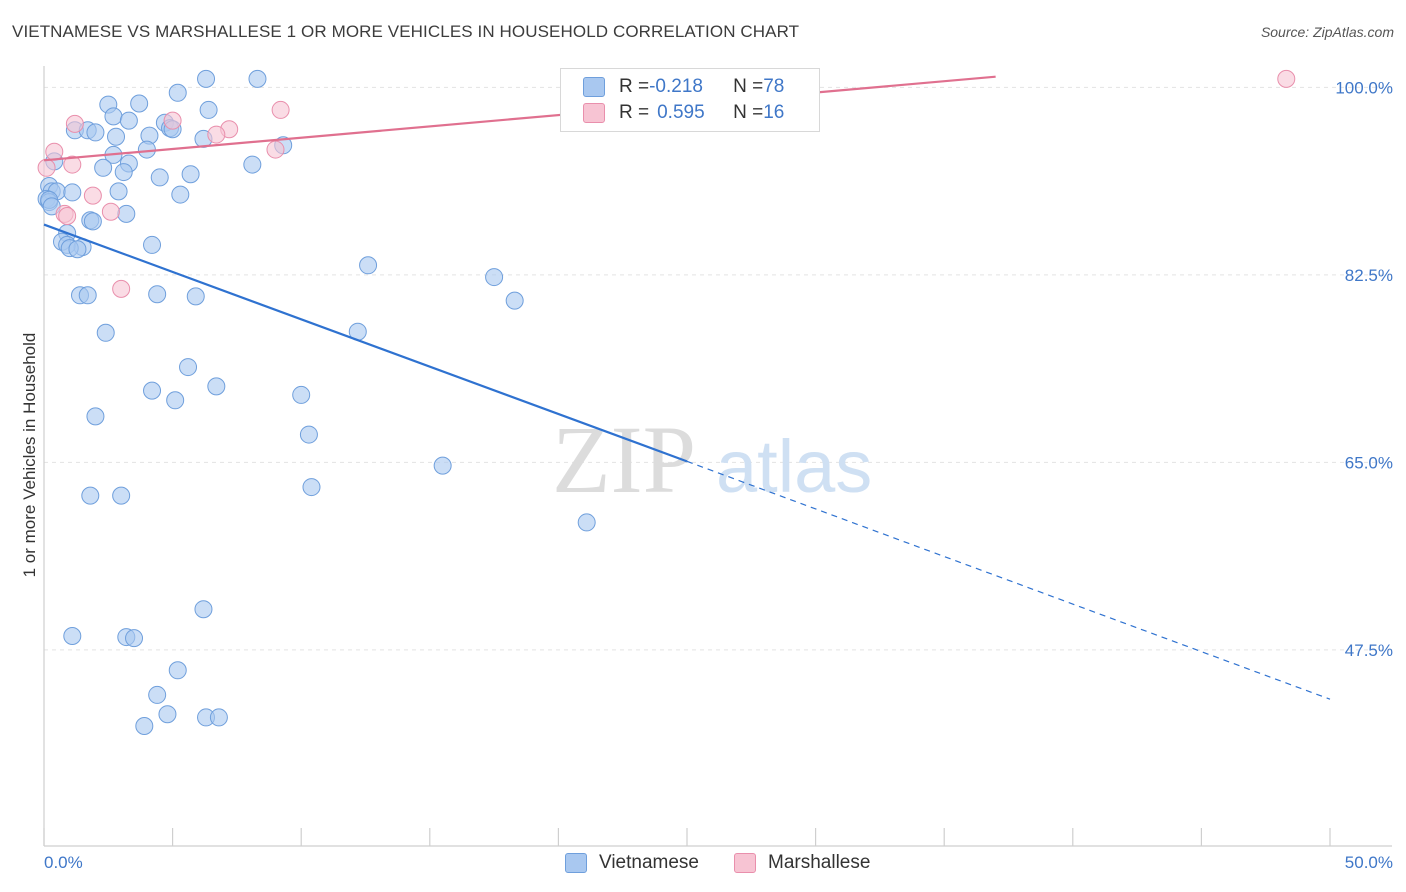 The height and width of the screenshot is (892, 1406). What do you see at coordinates (1364, 87) in the screenshot?
I see `y-tick-label: 100.0%` at bounding box center [1364, 87].